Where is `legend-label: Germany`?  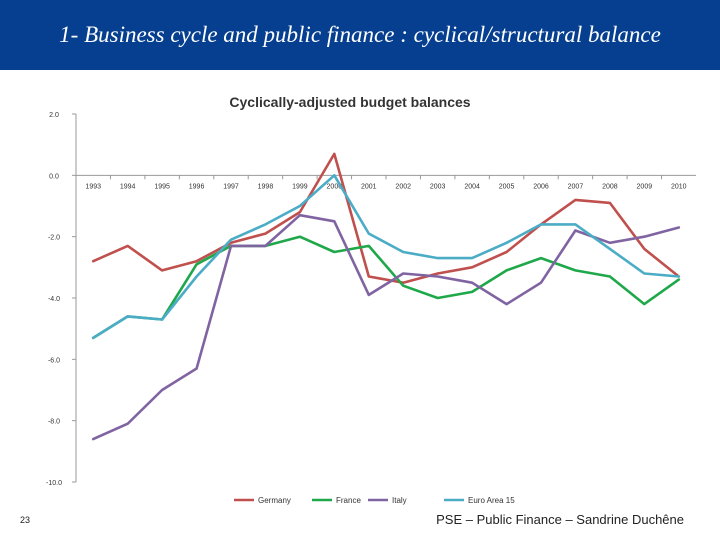 legend-label: Germany is located at coordinates (274, 500).